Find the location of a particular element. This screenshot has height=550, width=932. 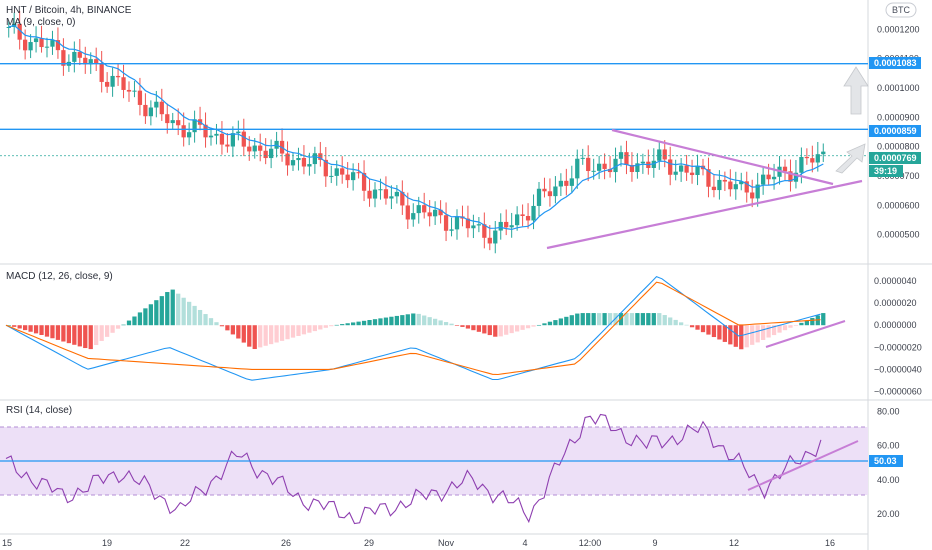

chart-title: HNT / Bitcoin, 4h, BINANCE is located at coordinates (69, 10).